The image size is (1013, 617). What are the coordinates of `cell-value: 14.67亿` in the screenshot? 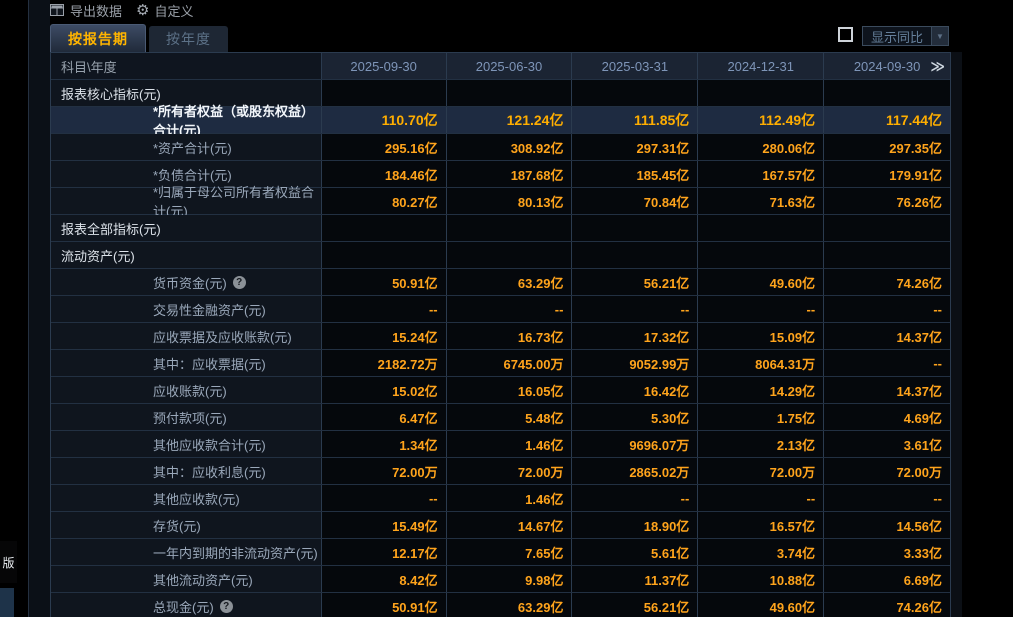 It's located at (509, 525).